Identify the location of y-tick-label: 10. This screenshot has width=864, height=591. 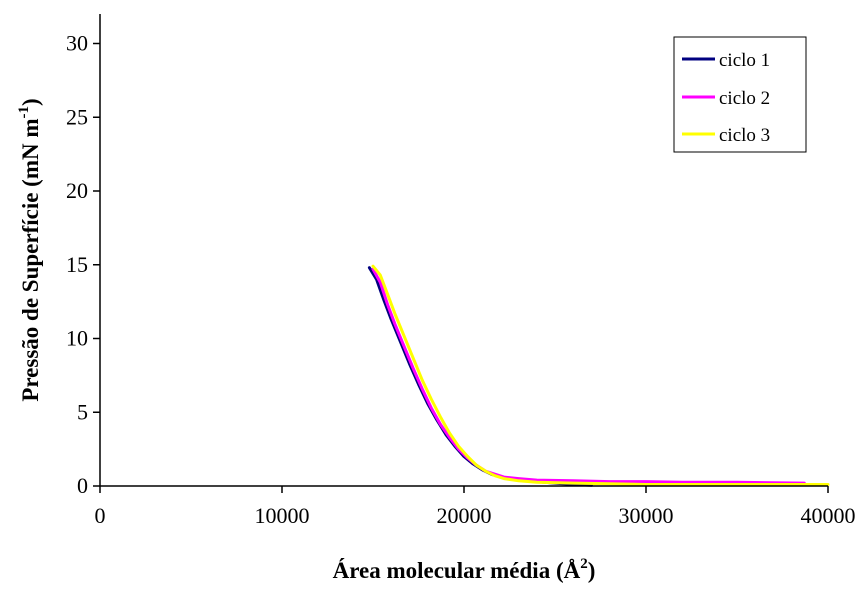
(77, 338).